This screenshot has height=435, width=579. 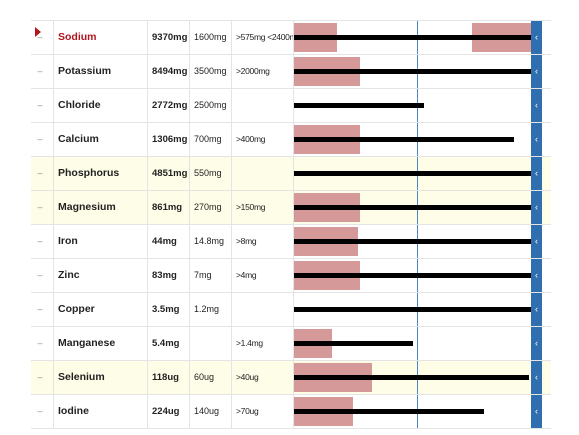 What do you see at coordinates (210, 241) in the screenshot?
I see `nutrient-rda: 14.8mg` at bounding box center [210, 241].